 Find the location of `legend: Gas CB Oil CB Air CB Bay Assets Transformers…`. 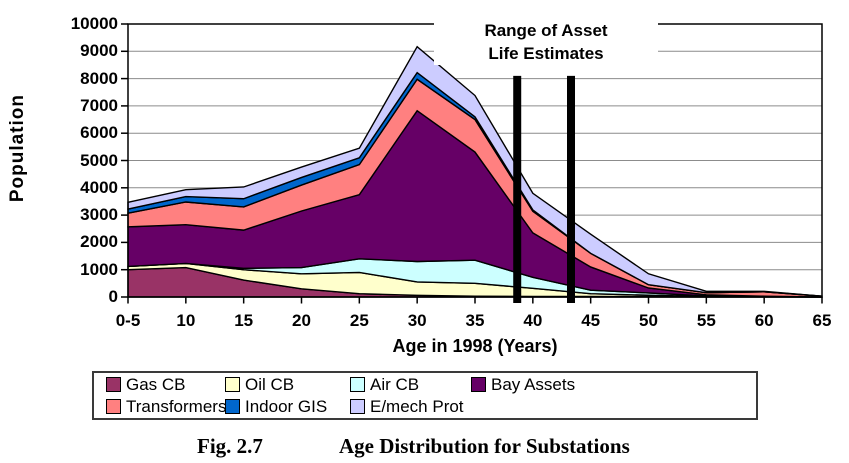

legend: Gas CB Oil CB Air CB Bay Assets Transformers… is located at coordinates (425, 395).